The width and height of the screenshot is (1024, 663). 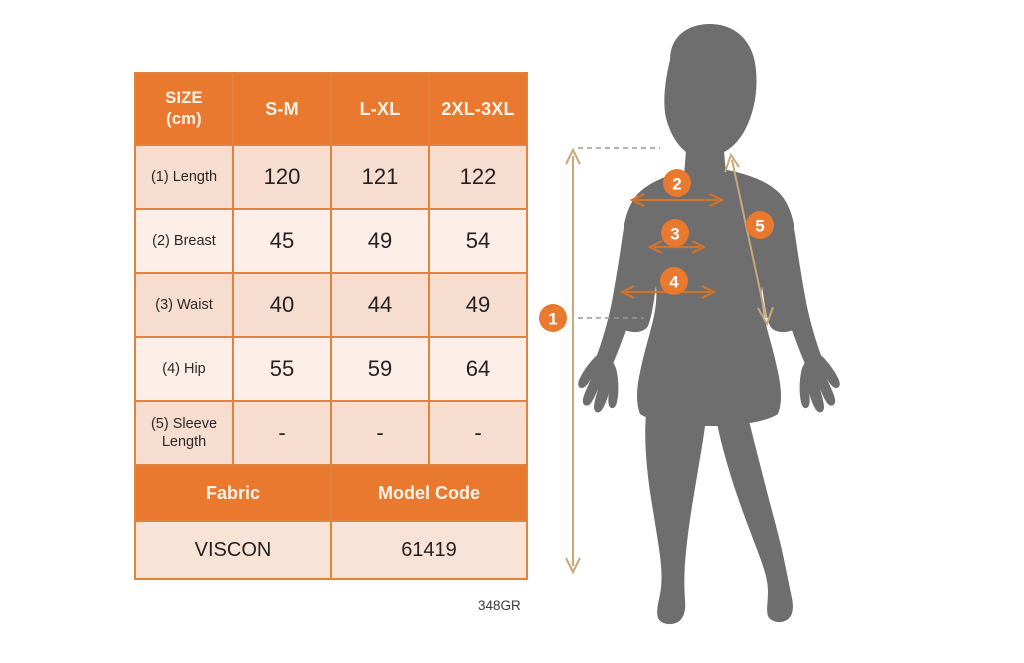 What do you see at coordinates (380, 305) in the screenshot?
I see `value-waist-lxl: 44` at bounding box center [380, 305].